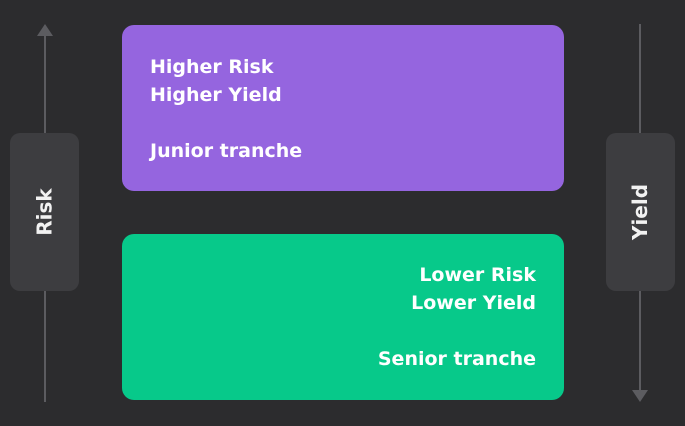 The height and width of the screenshot is (426, 685). I want to click on junior-tranche-name: Junior tranche, so click(226, 151).